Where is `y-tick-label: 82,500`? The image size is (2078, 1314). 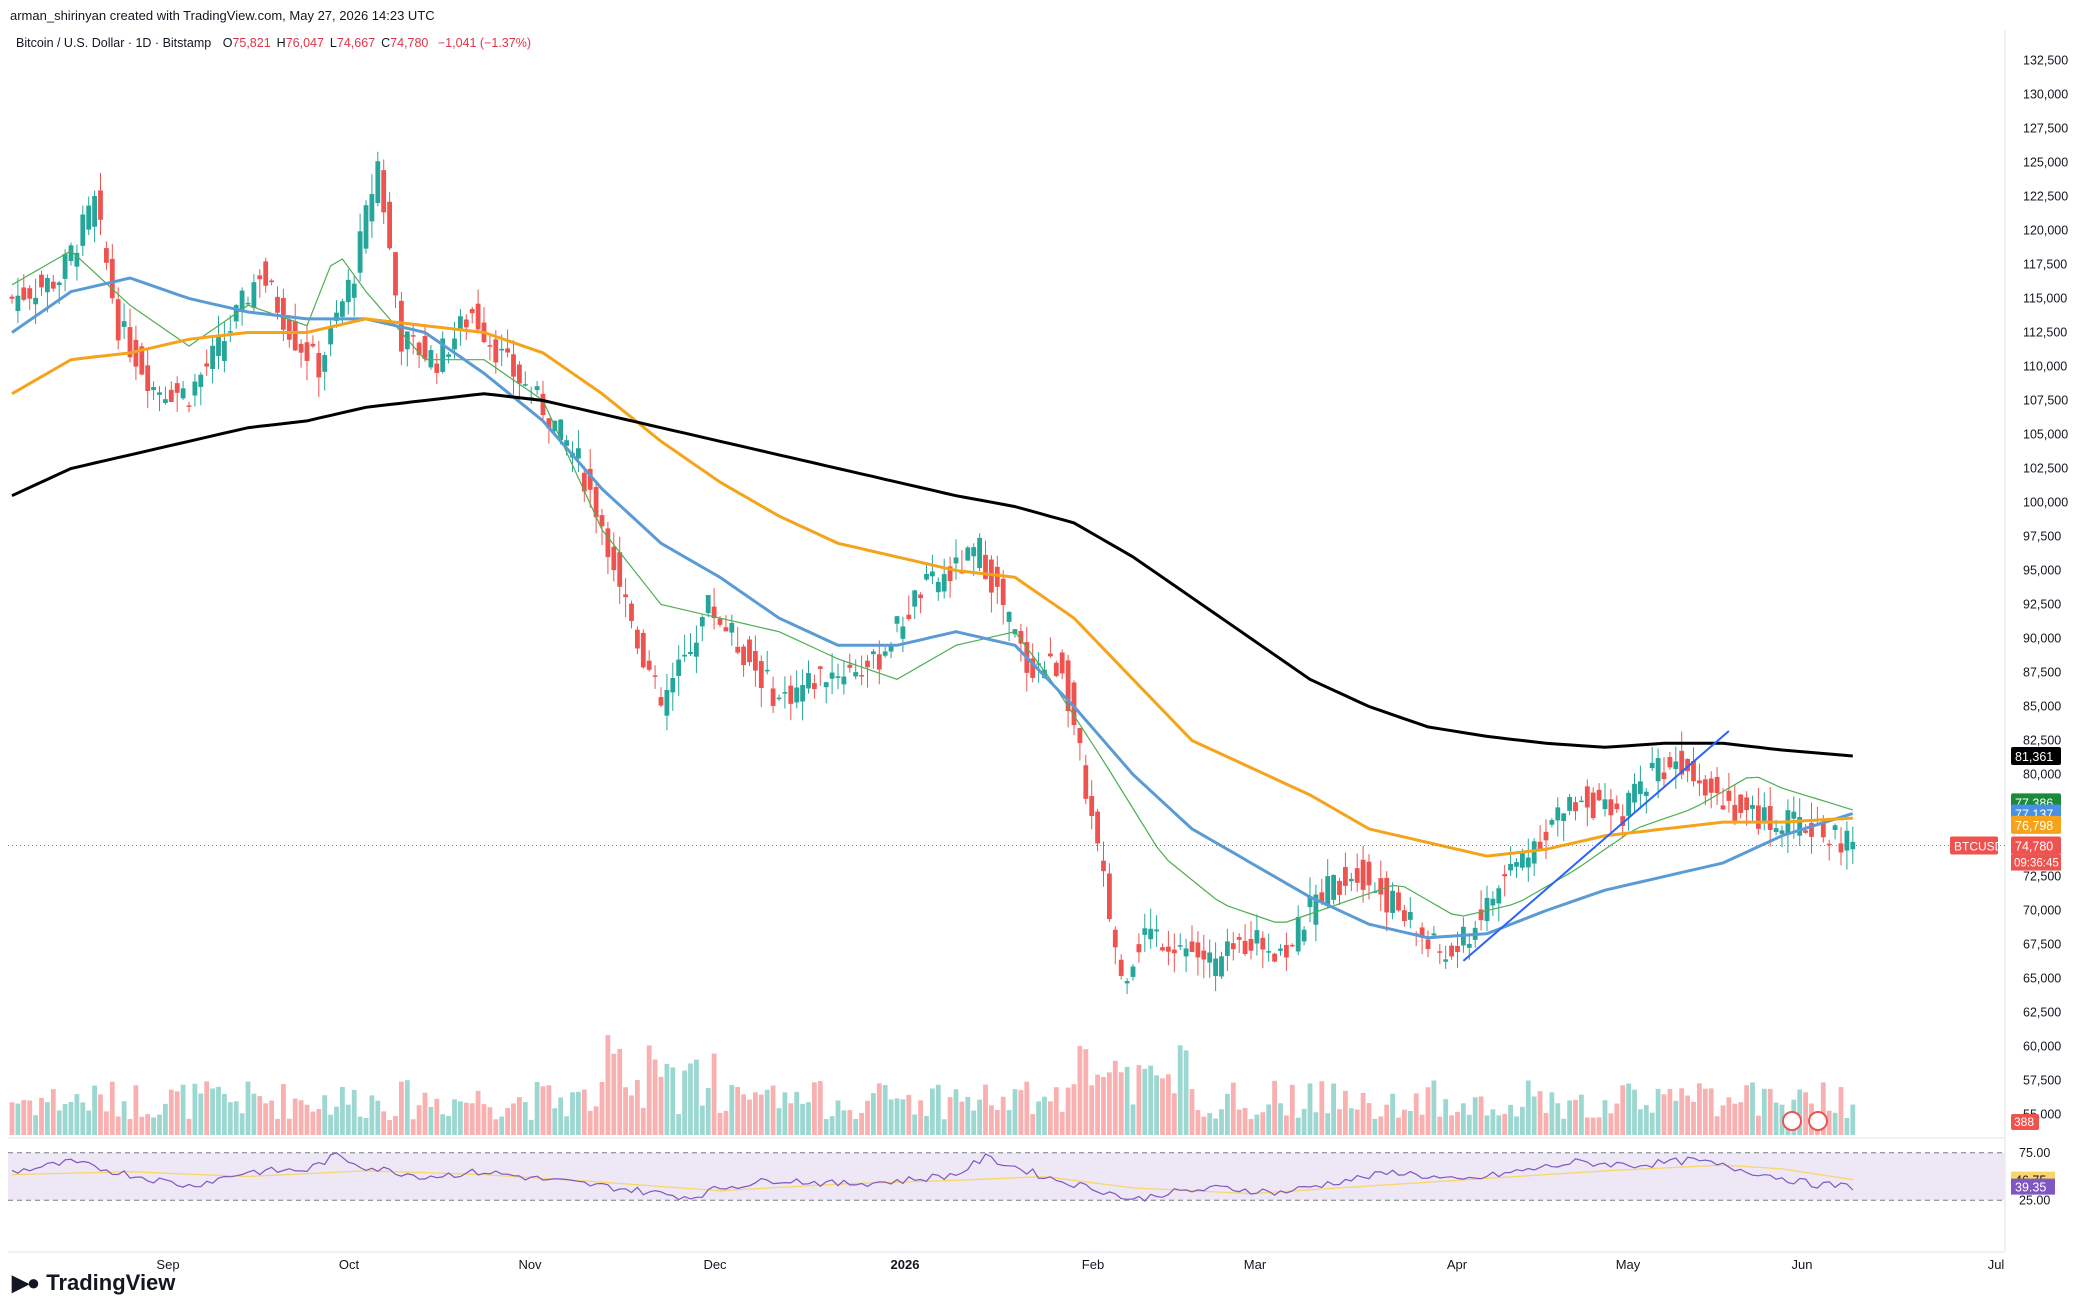
y-tick-label: 82,500 is located at coordinates (2042, 741).